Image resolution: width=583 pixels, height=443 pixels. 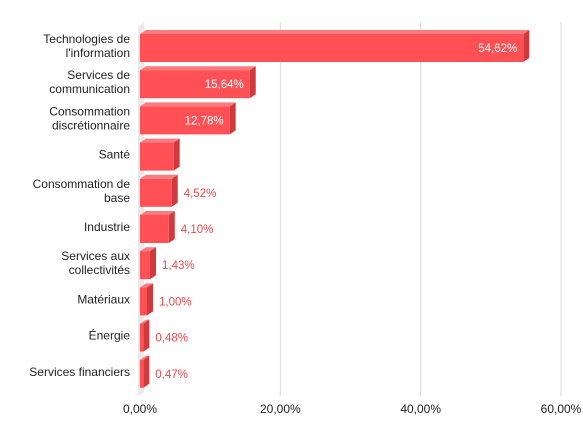 I want to click on data-label: 15,64%, so click(x=224, y=85).